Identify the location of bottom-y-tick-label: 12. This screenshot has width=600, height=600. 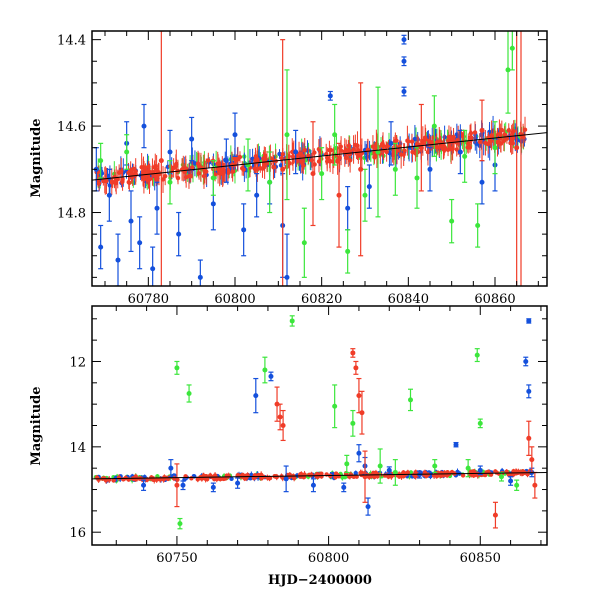
(77, 362).